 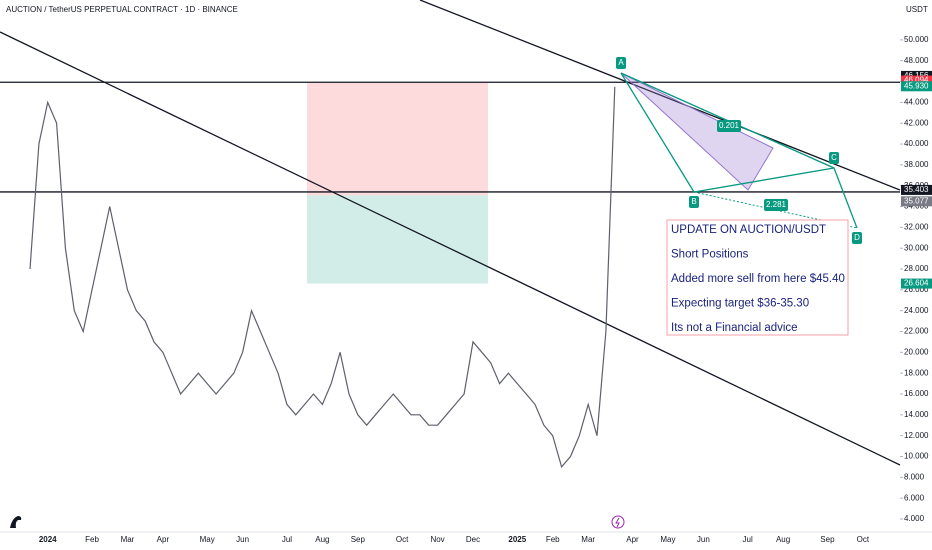 I want to click on price-axis, so click(x=916, y=275).